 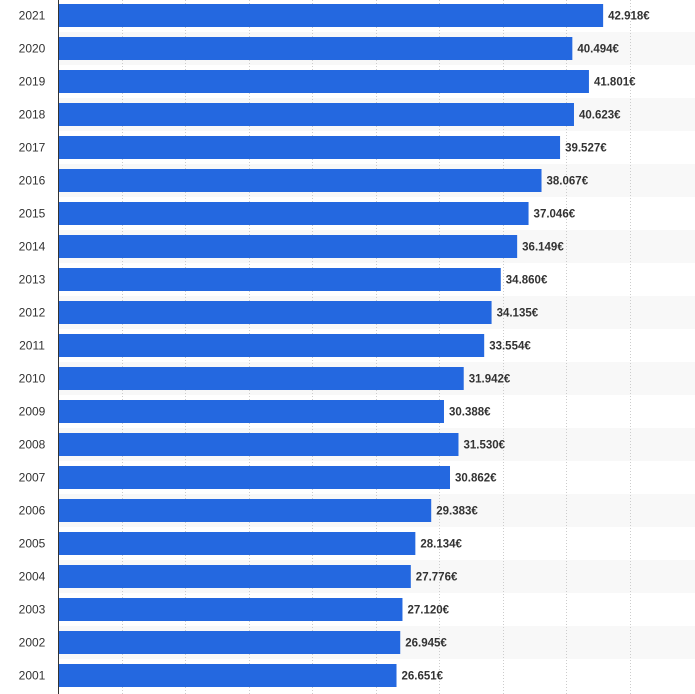 What do you see at coordinates (32, 247) in the screenshot?
I see `category-label-2014: 2014` at bounding box center [32, 247].